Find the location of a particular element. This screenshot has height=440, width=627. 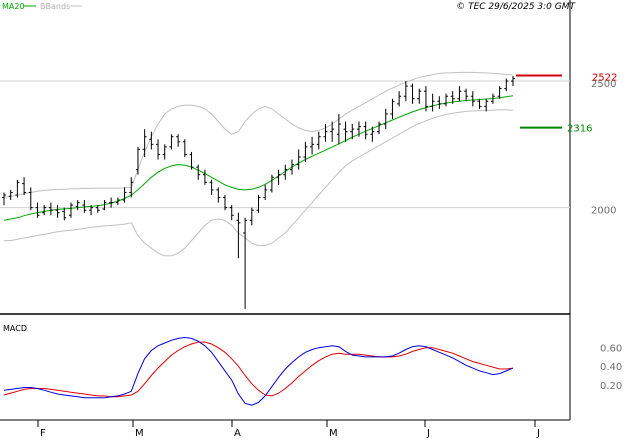

price-tick-label: 2500 is located at coordinates (603, 84).